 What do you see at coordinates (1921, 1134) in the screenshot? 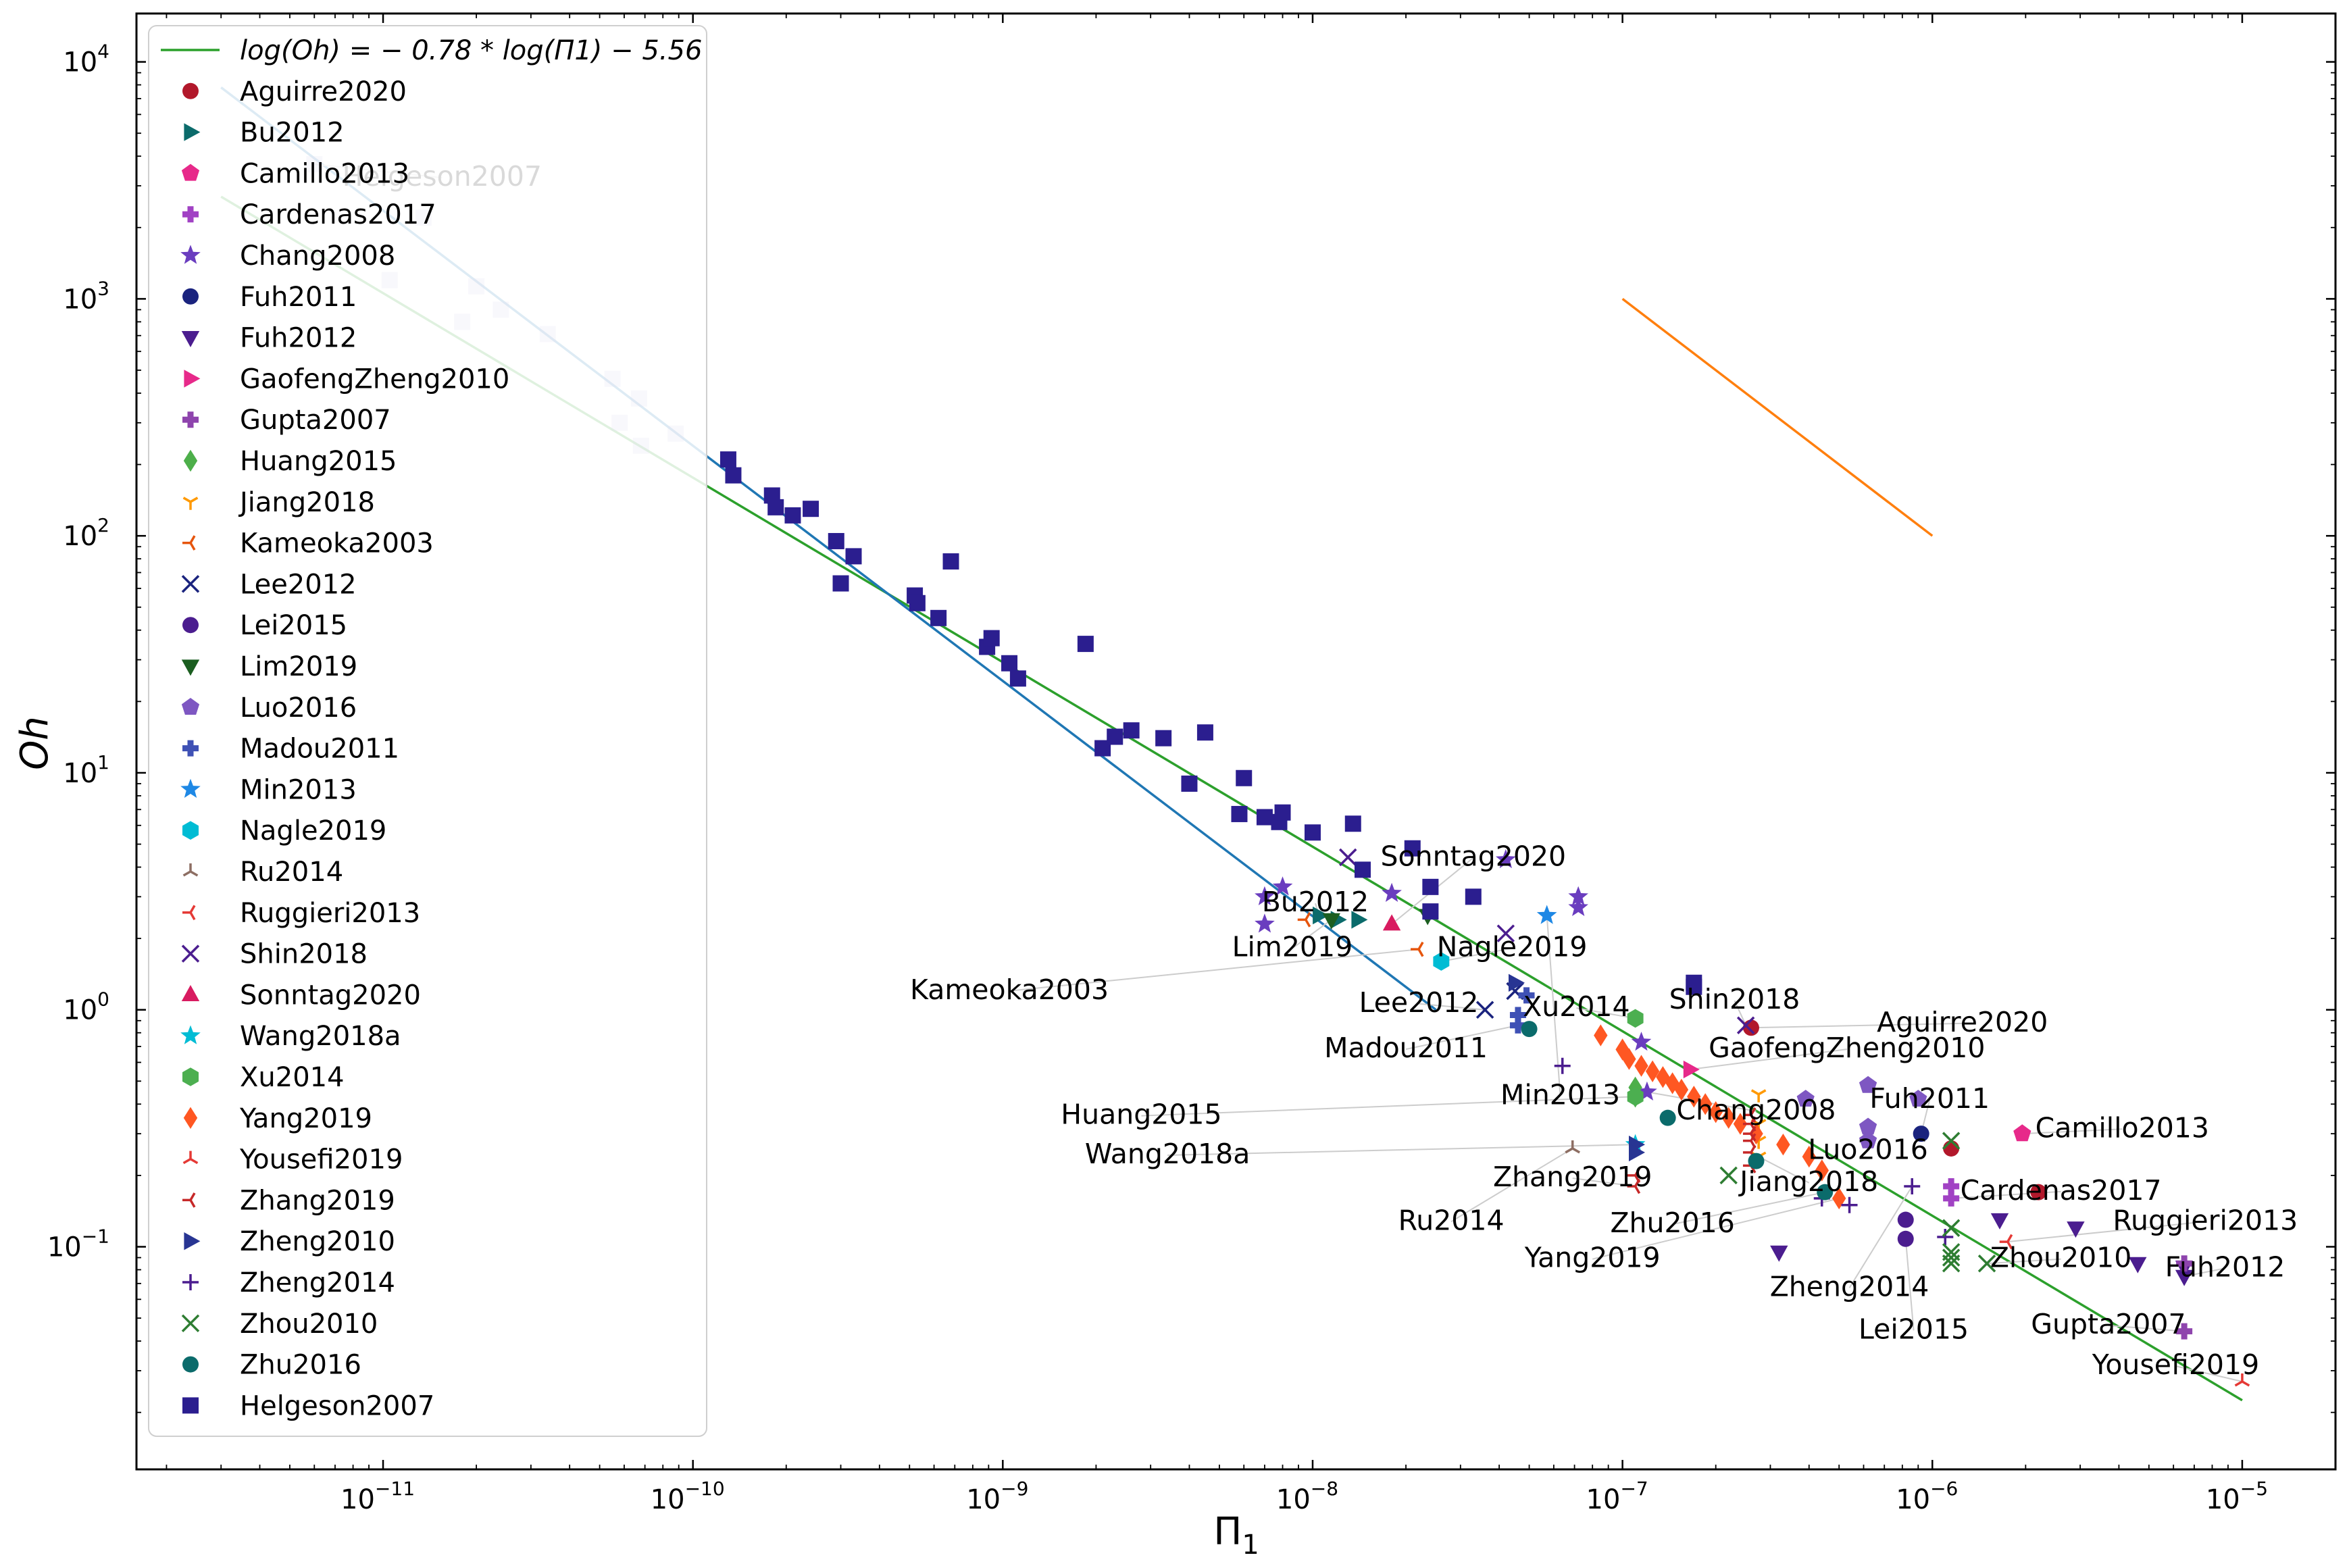
I see `series-fuh2011` at bounding box center [1921, 1134].